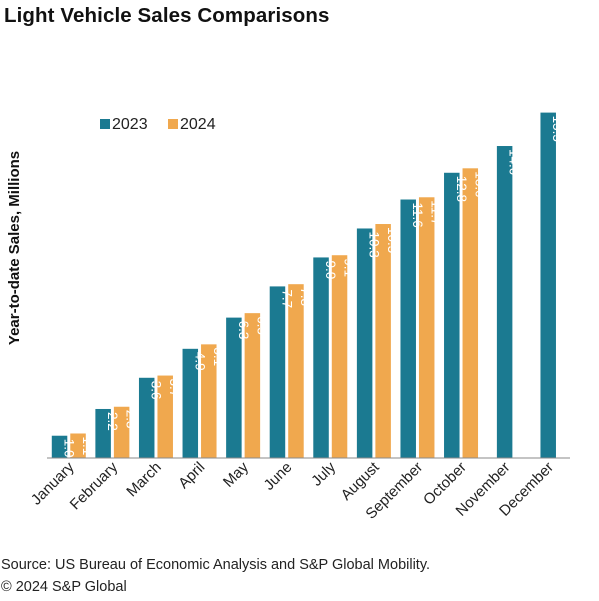  I want to click on x-tick-label-may: May, so click(236, 474).